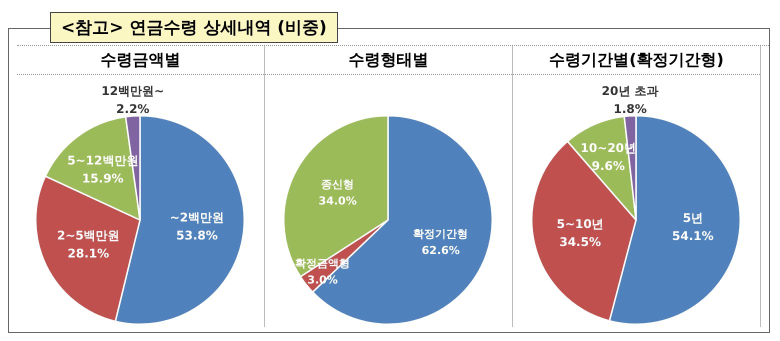  Describe the element at coordinates (693, 236) in the screenshot. I see `data-label: 54.1%` at that location.